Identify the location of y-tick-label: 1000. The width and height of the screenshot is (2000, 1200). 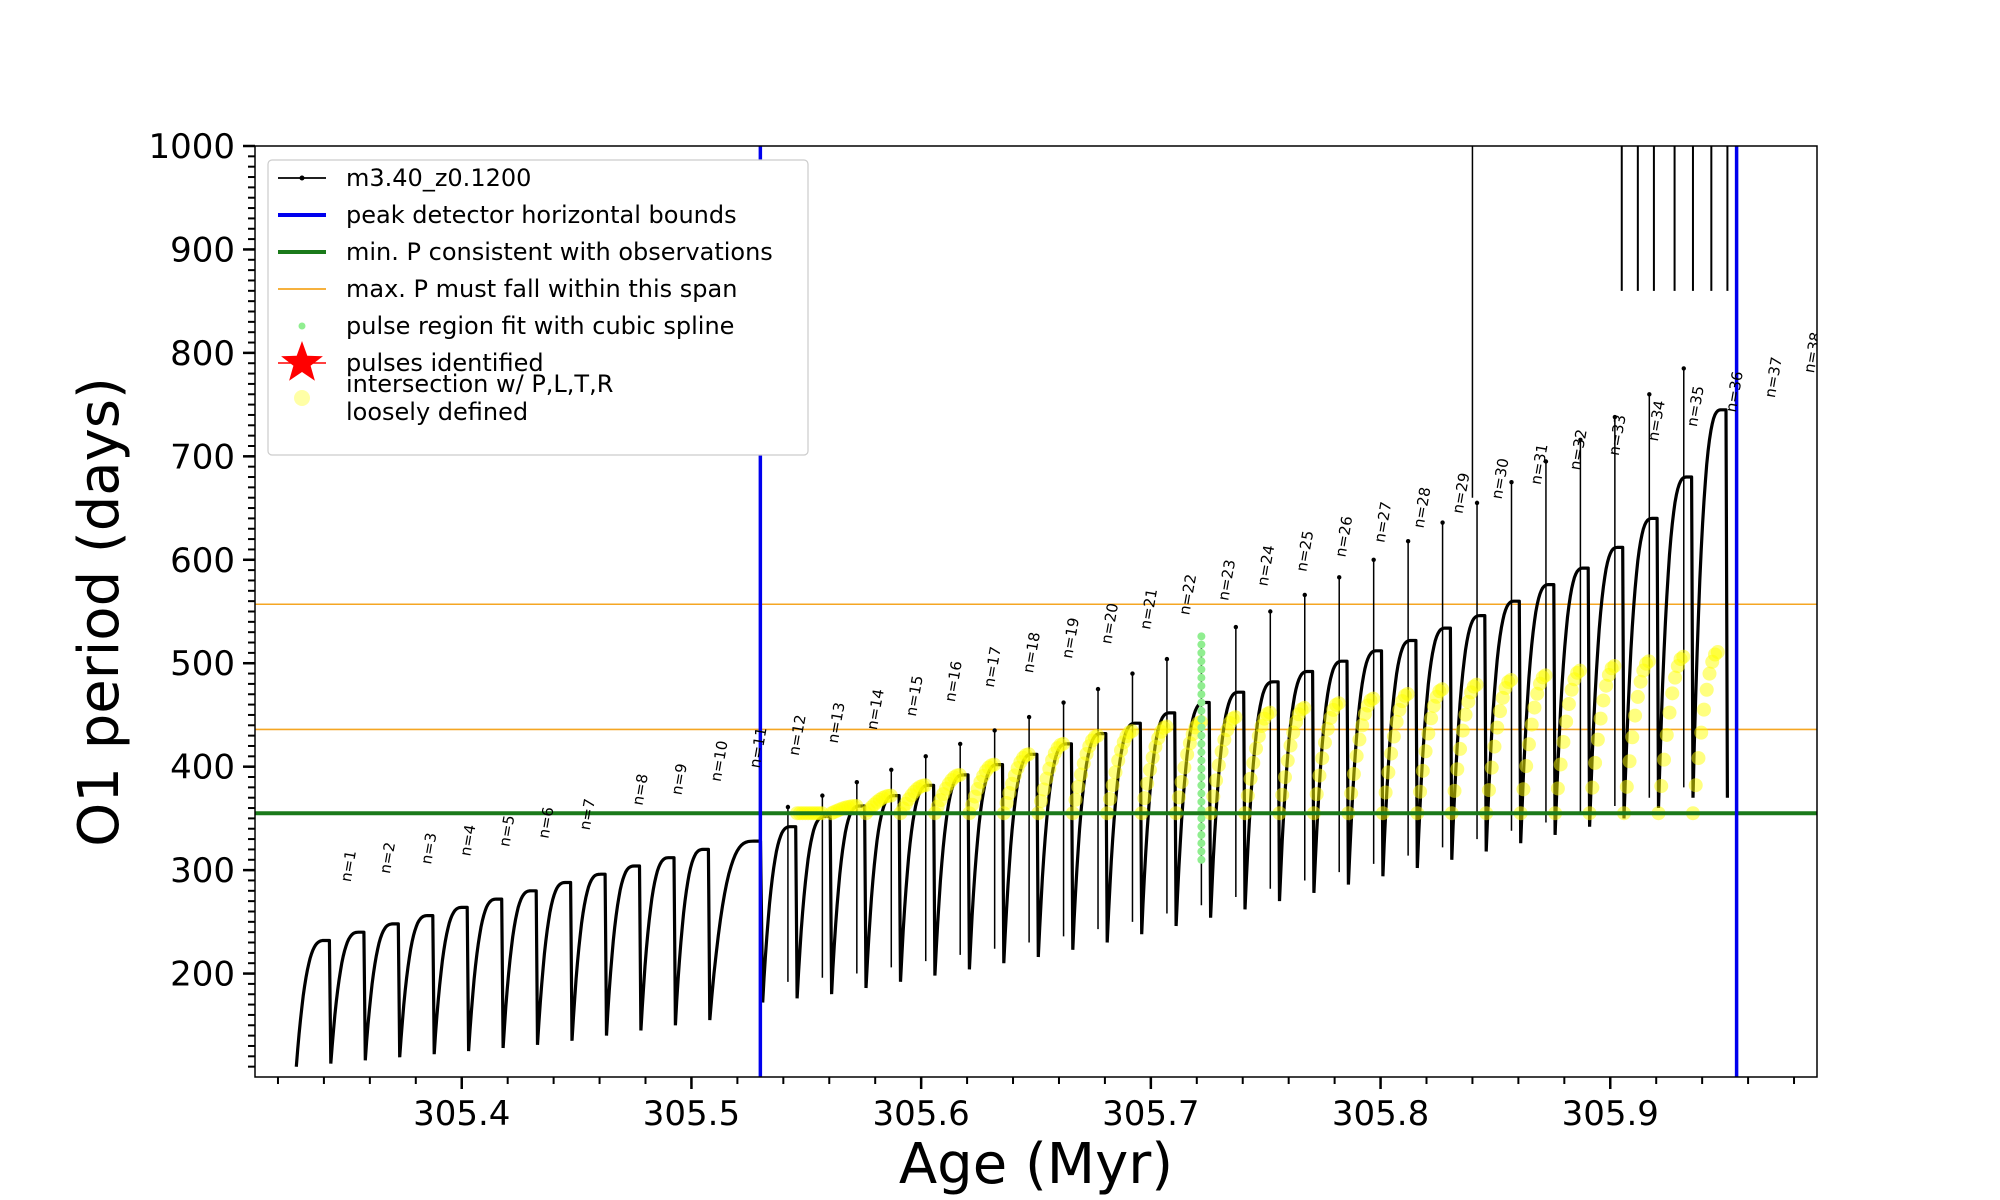
(191, 147).